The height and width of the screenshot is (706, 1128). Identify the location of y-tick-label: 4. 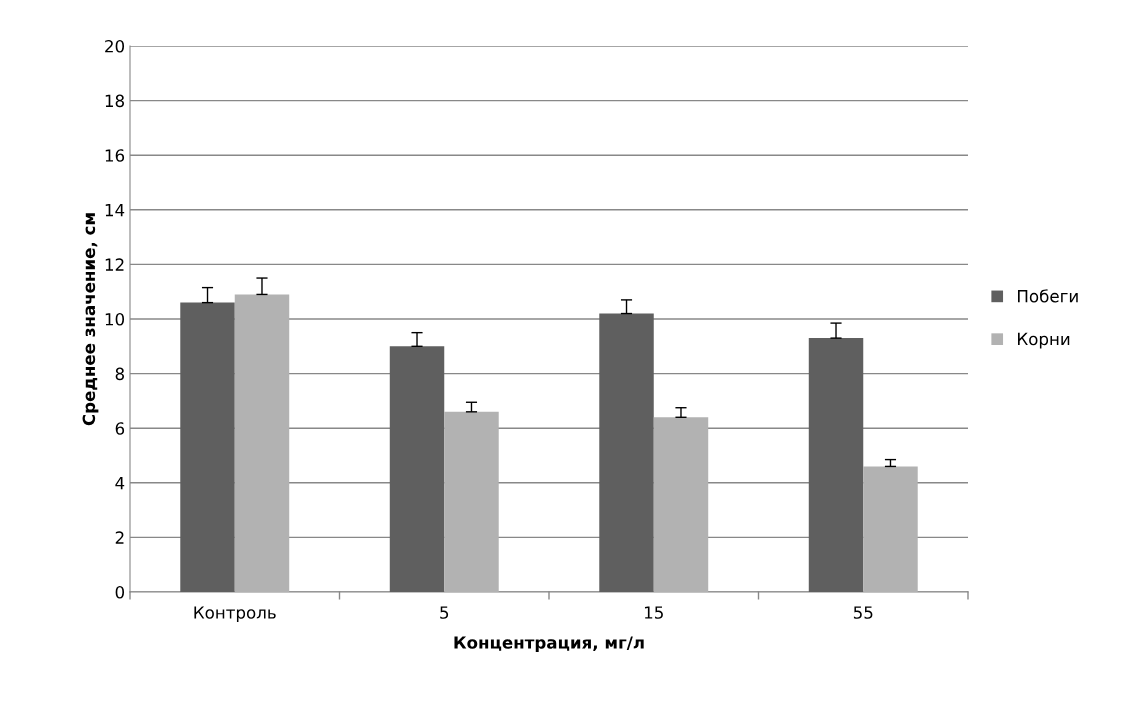
(120, 483).